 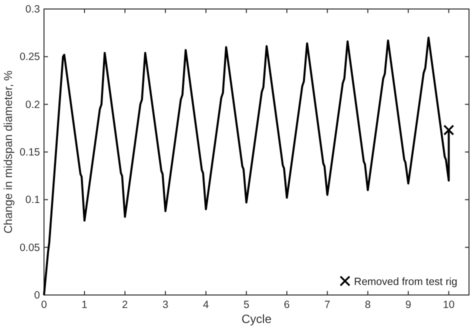 What do you see at coordinates (32, 10) in the screenshot?
I see `y-tick-label: 0.3` at bounding box center [32, 10].